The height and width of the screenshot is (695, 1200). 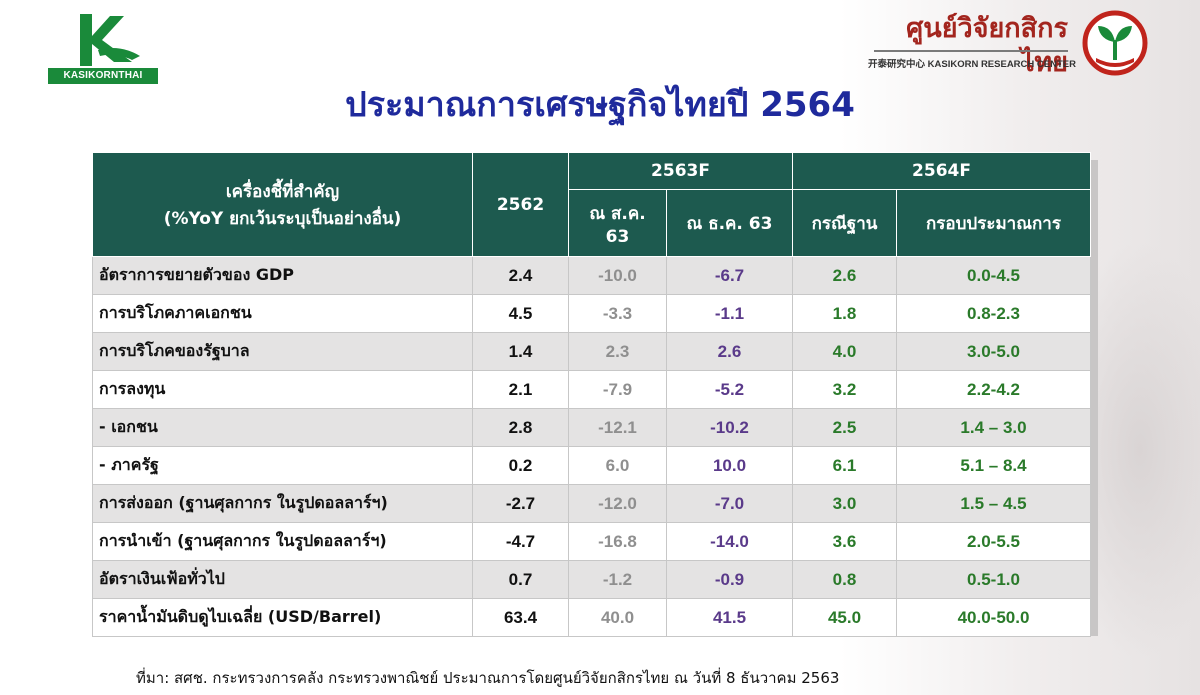 What do you see at coordinates (282, 218) in the screenshot?
I see `header-indicator-subtitle: (%YoY ยกเว้นระบุเป็นอย่างอื่น)` at bounding box center [282, 218].